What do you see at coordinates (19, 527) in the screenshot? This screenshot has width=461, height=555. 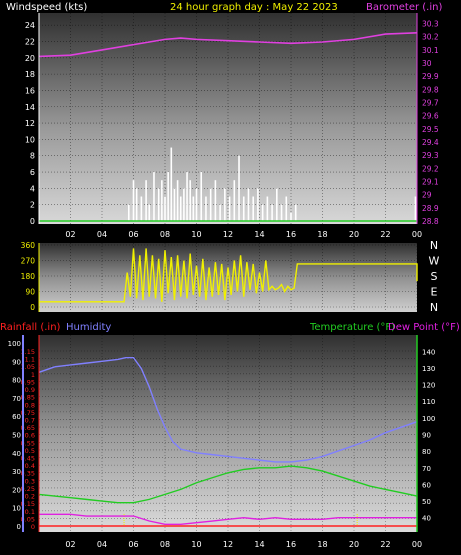 I see `humidity-tick-label: 0` at bounding box center [19, 527].